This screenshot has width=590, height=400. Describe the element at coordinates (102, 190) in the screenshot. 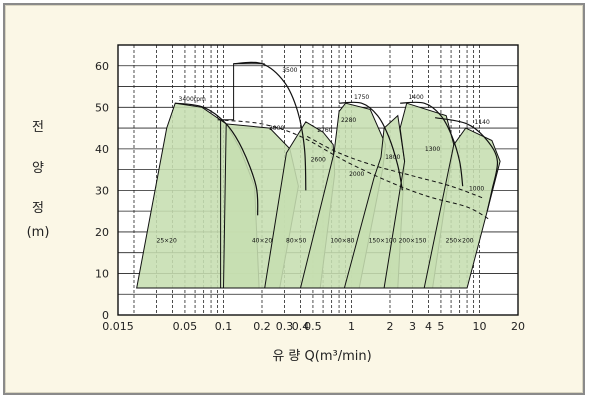

I see `y-tick-label: 30` at that location.